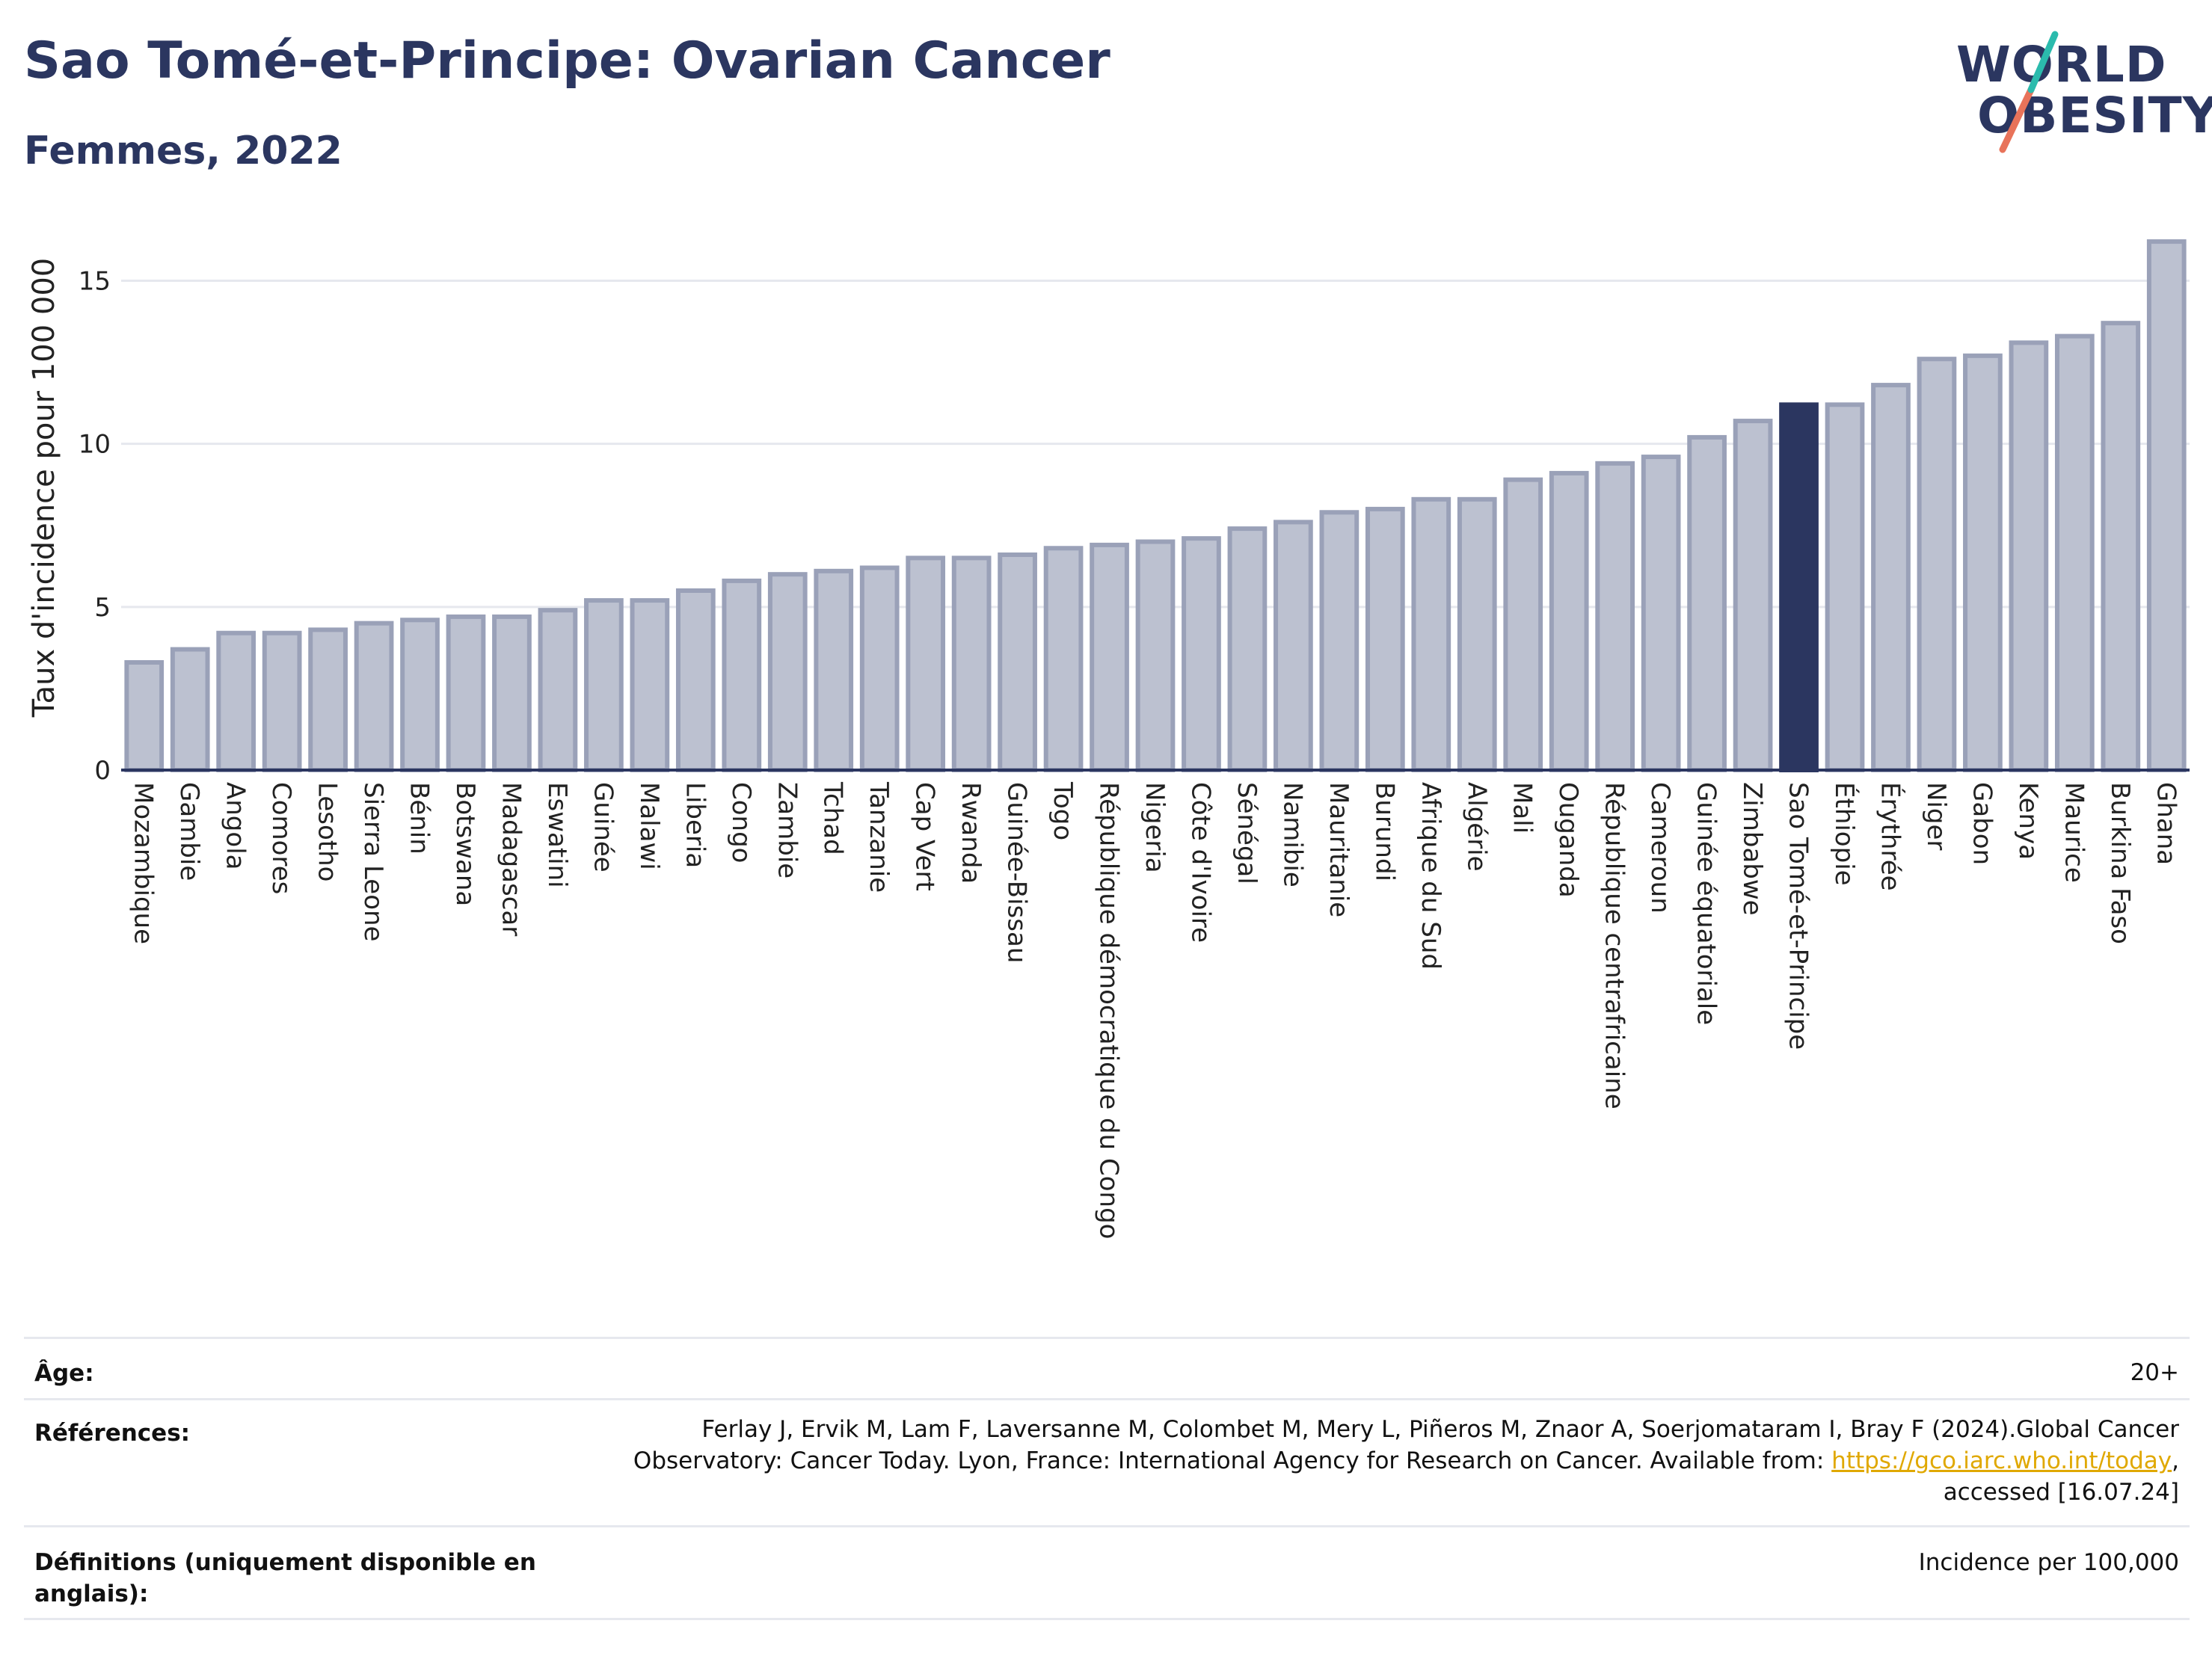  What do you see at coordinates (1200, 863) in the screenshot?
I see `category-label: Côte d'Ivoire` at bounding box center [1200, 863].